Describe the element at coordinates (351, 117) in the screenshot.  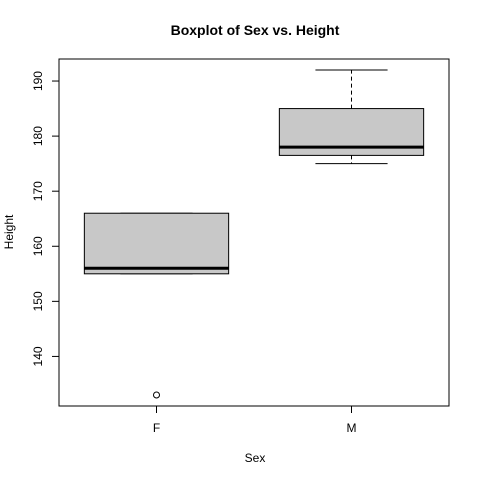
I see `box-M` at that location.